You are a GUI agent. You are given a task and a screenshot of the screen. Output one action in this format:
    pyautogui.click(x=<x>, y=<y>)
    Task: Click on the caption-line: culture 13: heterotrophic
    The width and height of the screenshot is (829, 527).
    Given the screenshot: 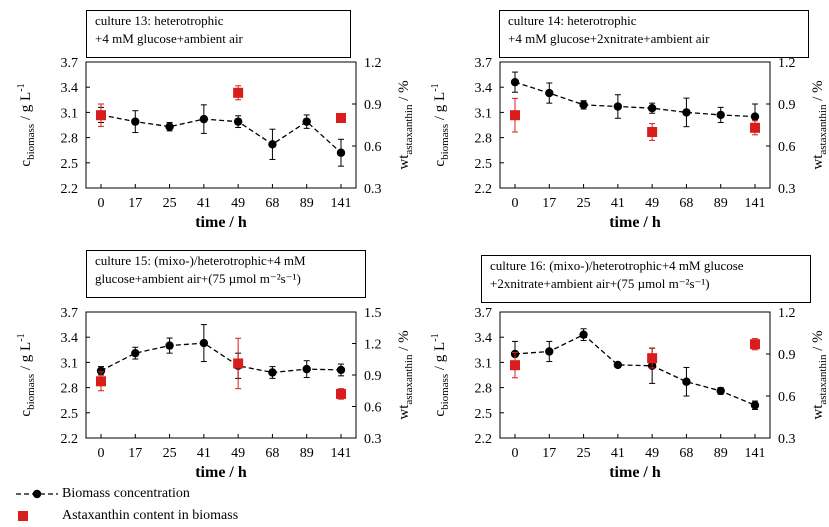 What is the action you would take?
    pyautogui.click(x=218, y=21)
    